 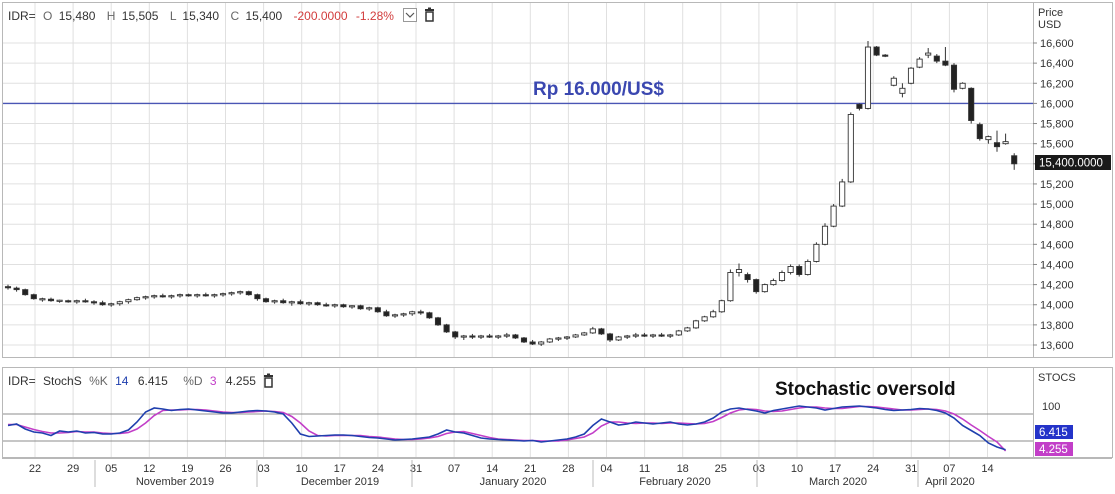 What do you see at coordinates (873, 469) in the screenshot?
I see `x-tick-label: 24` at bounding box center [873, 469].